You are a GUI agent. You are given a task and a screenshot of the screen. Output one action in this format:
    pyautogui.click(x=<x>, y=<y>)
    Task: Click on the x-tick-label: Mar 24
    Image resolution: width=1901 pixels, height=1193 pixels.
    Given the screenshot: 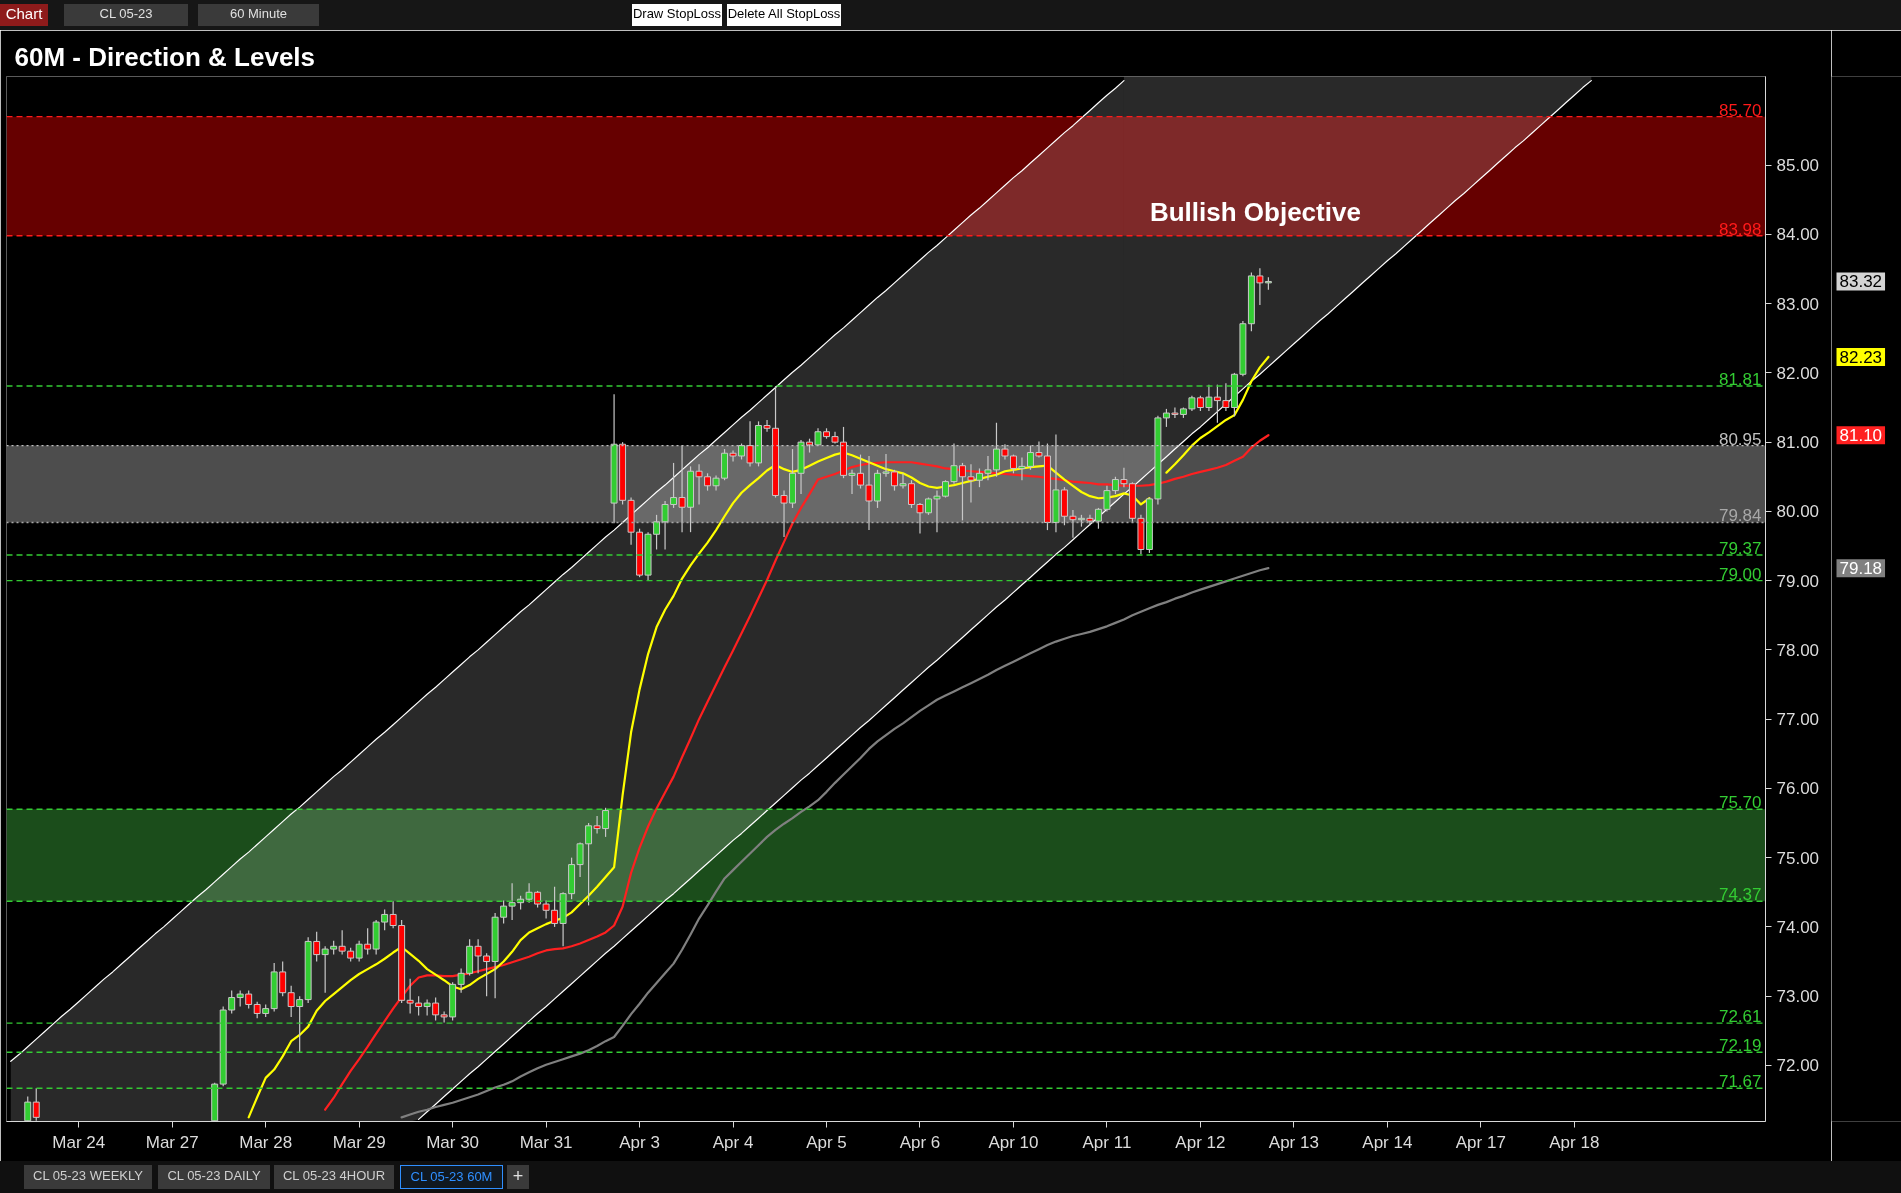 What is the action you would take?
    pyautogui.click(x=79, y=1142)
    